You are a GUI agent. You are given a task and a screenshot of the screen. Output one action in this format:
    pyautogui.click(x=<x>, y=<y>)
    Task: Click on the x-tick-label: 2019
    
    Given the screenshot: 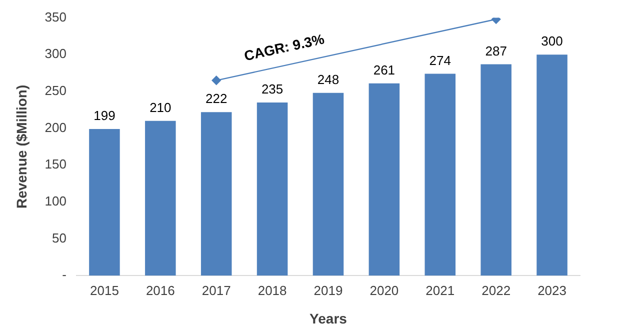 What is the action you would take?
    pyautogui.click(x=328, y=290)
    